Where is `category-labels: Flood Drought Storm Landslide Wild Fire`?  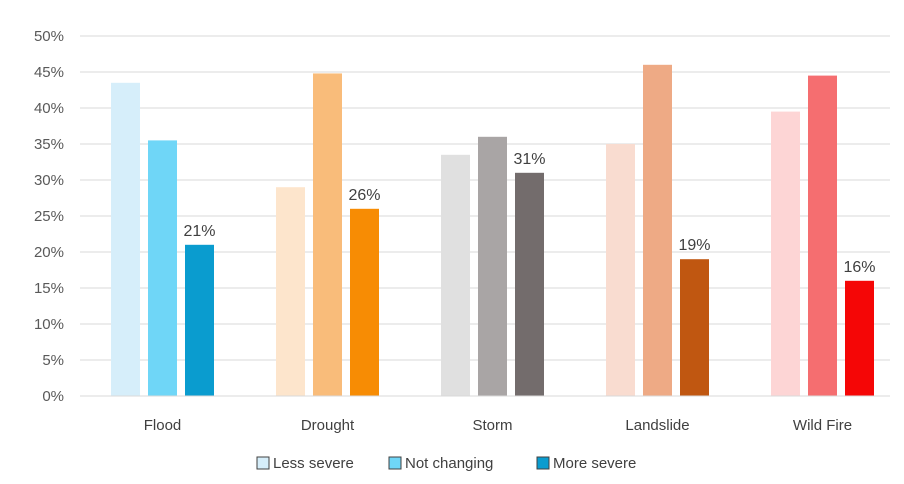 category-labels: Flood Drought Storm Landslide Wild Fire is located at coordinates (498, 425).